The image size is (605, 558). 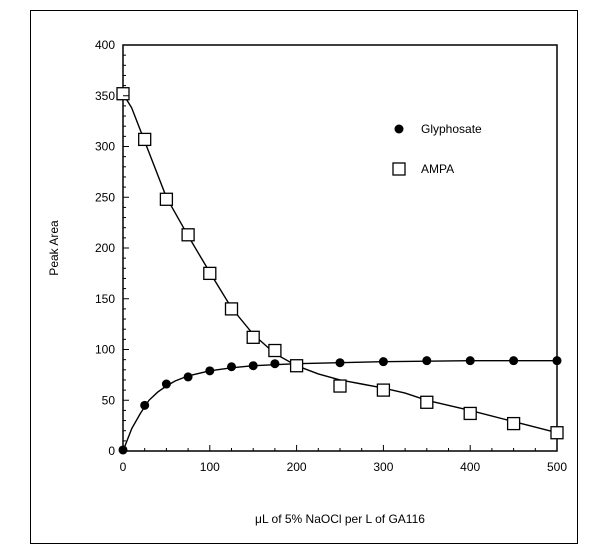 What do you see at coordinates (399, 129) in the screenshot?
I see `legend-marker-glyphosate` at bounding box center [399, 129].